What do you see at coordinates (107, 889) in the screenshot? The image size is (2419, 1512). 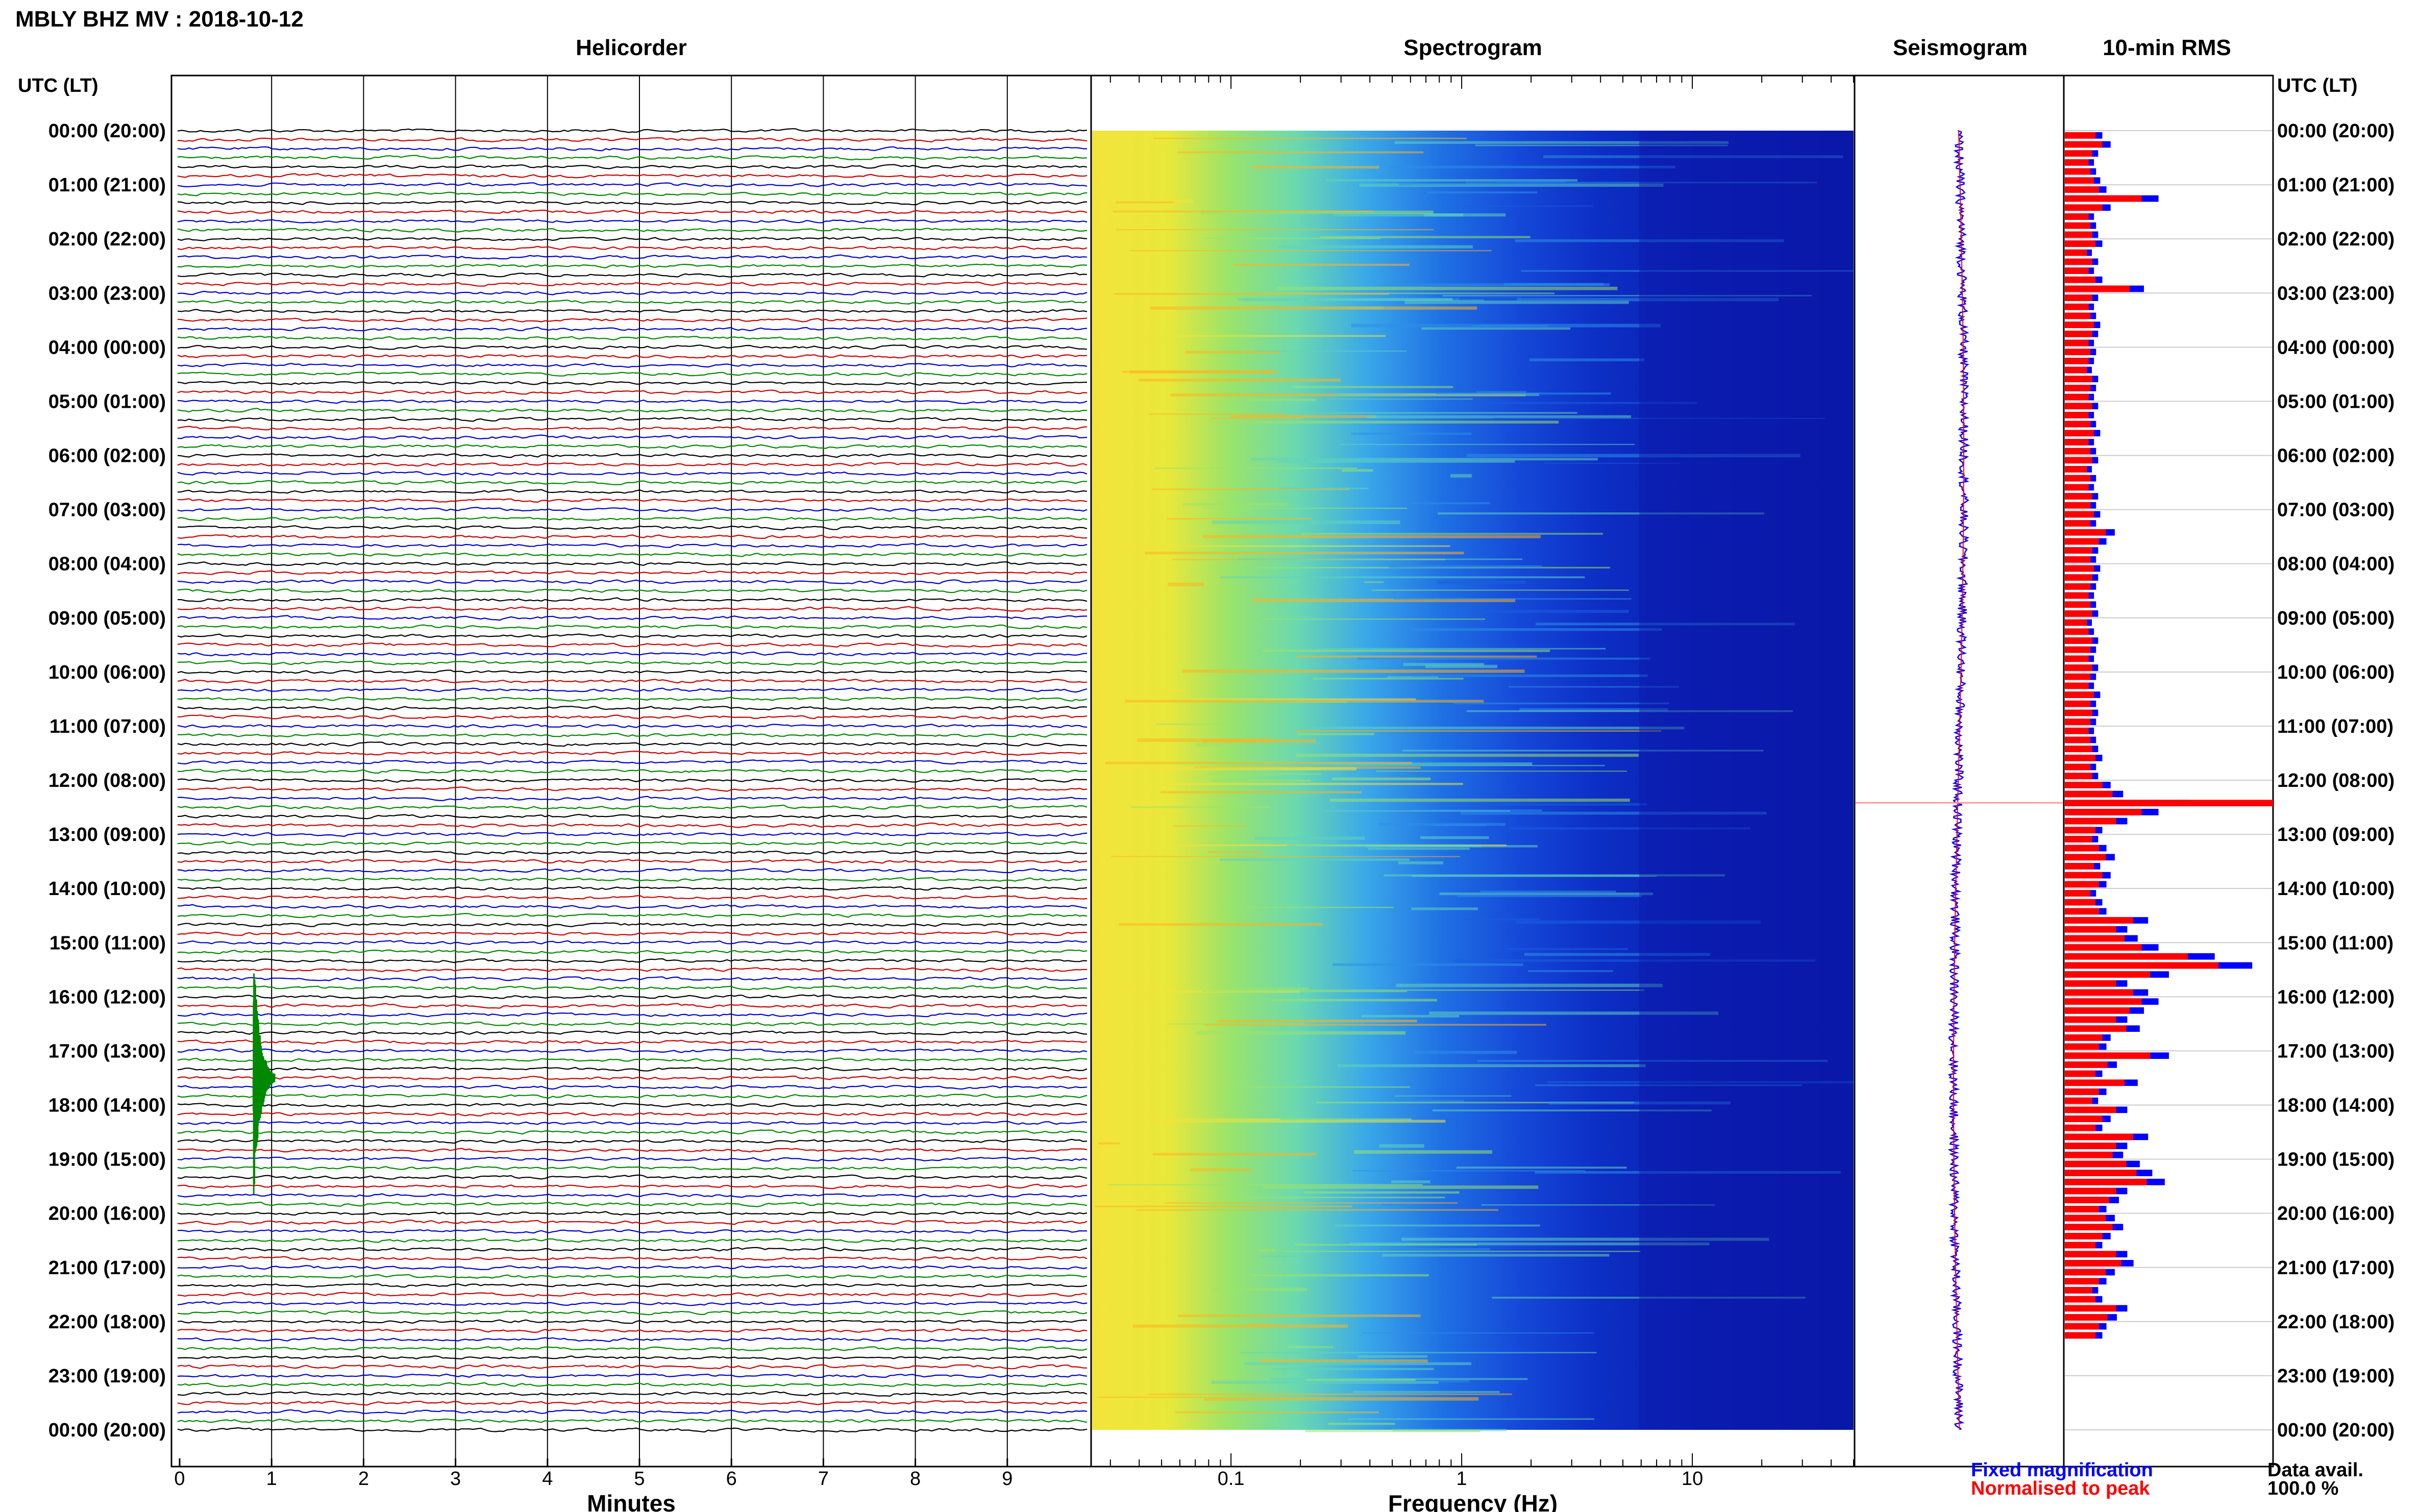 I see `hour-label-left: 14:00 (10:00)` at bounding box center [107, 889].